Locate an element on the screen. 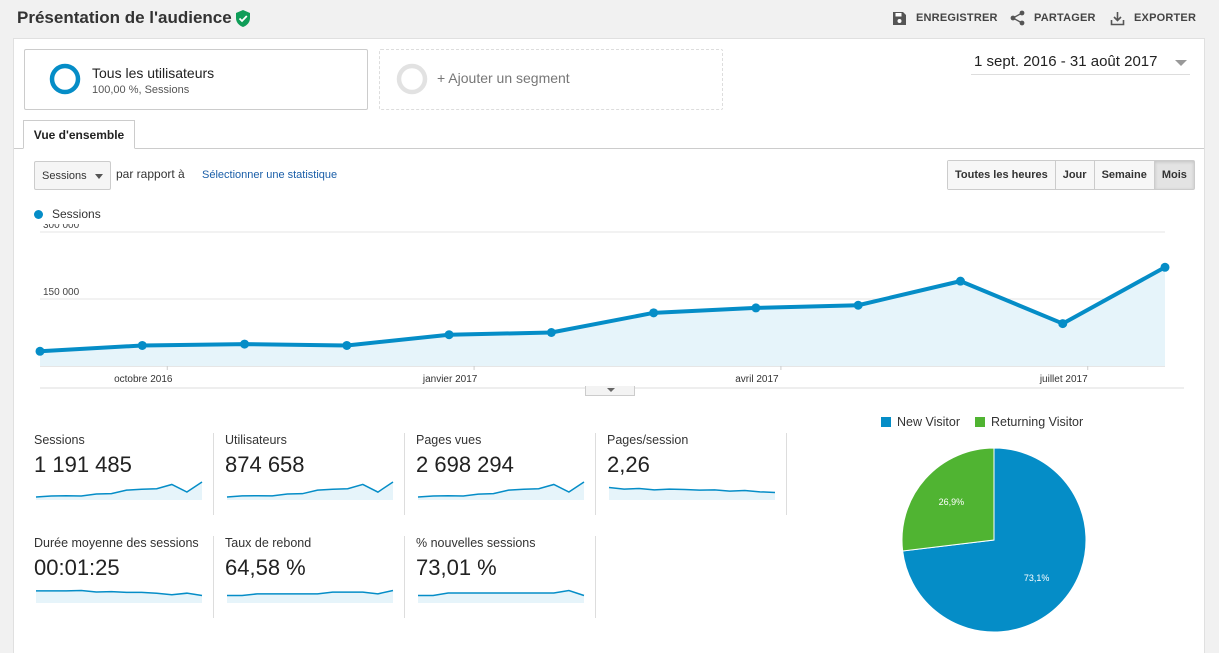 The height and width of the screenshot is (653, 1219). add-segment-button: + Ajouter un segment is located at coordinates (551, 79).